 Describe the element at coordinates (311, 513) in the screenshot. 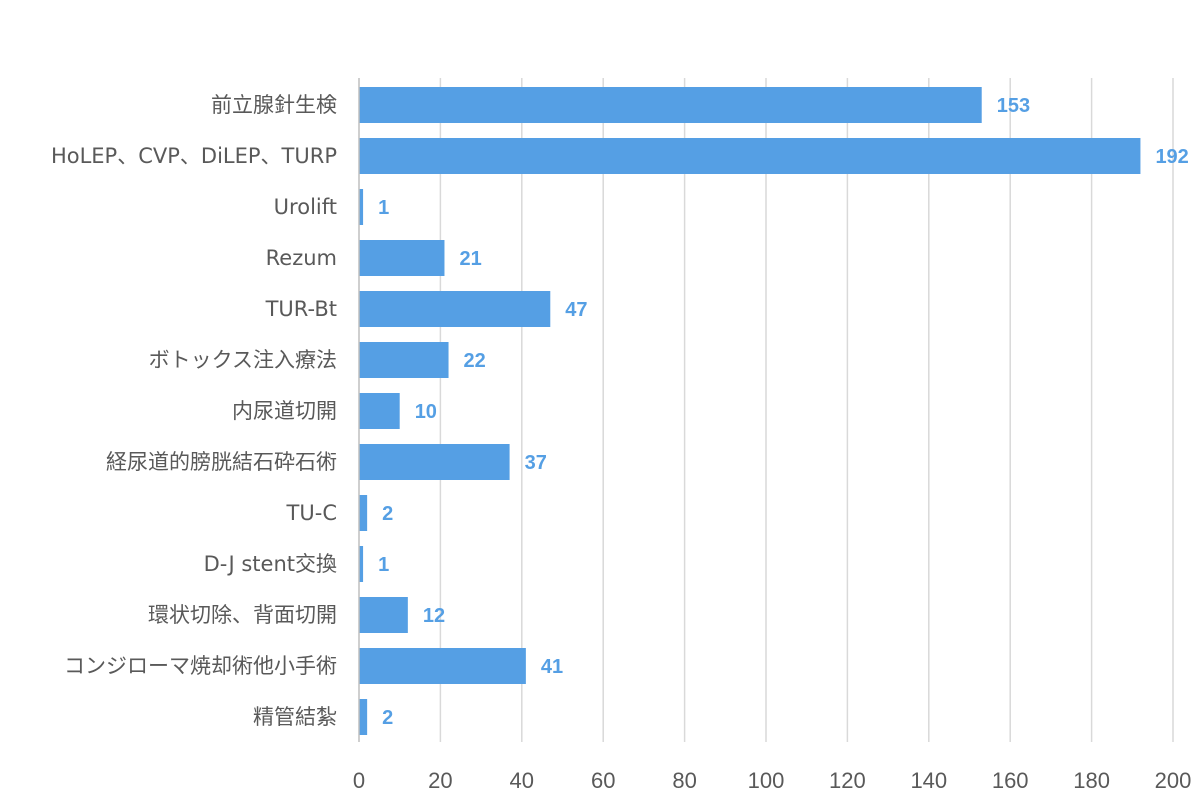

I see `category-label: TU-C` at that location.